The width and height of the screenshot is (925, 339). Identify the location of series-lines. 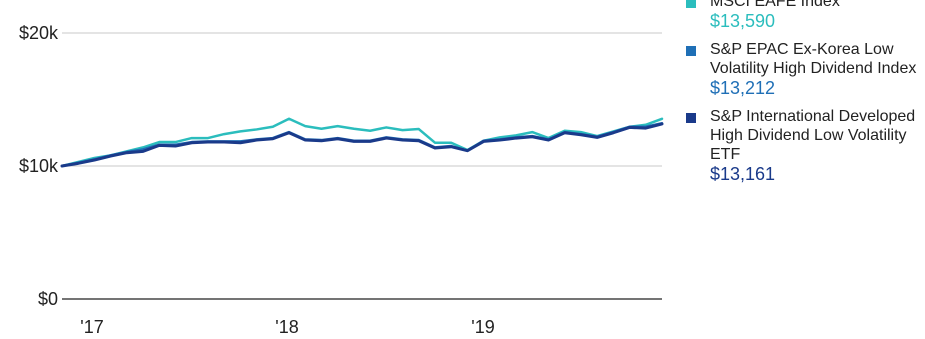
(362, 142).